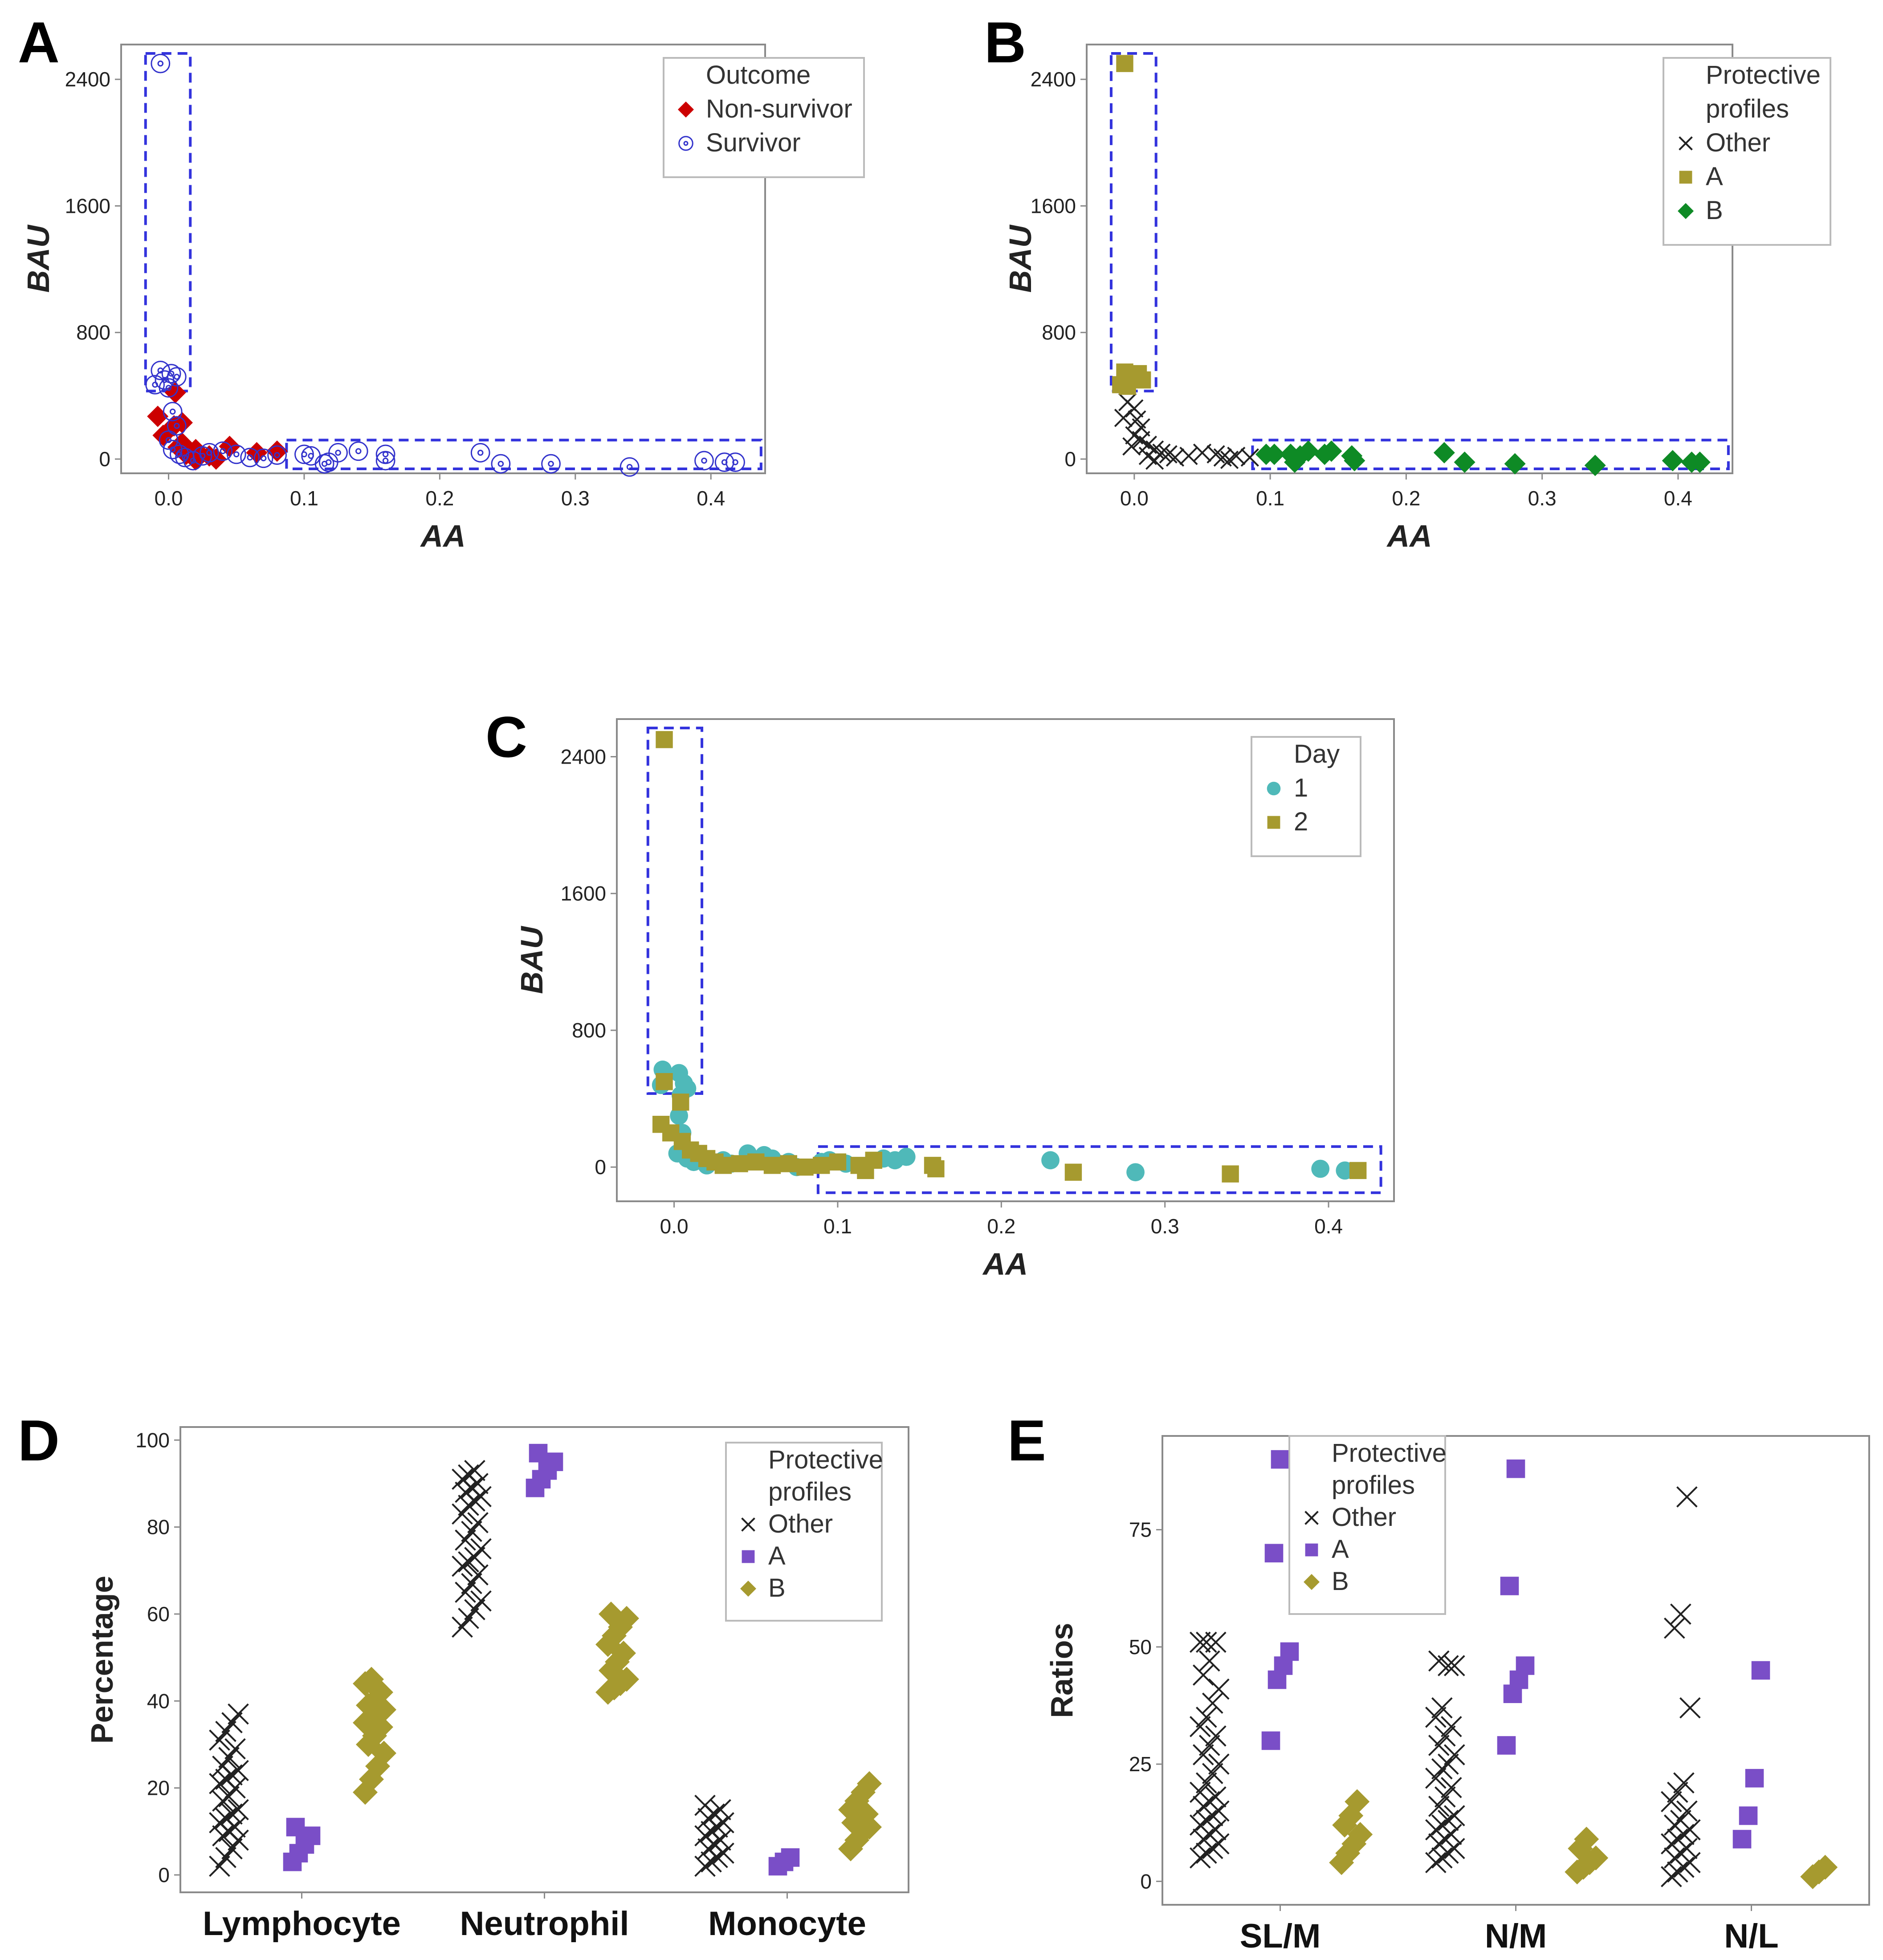  I want to click on x-tick-label: 0.4, so click(1678, 498).